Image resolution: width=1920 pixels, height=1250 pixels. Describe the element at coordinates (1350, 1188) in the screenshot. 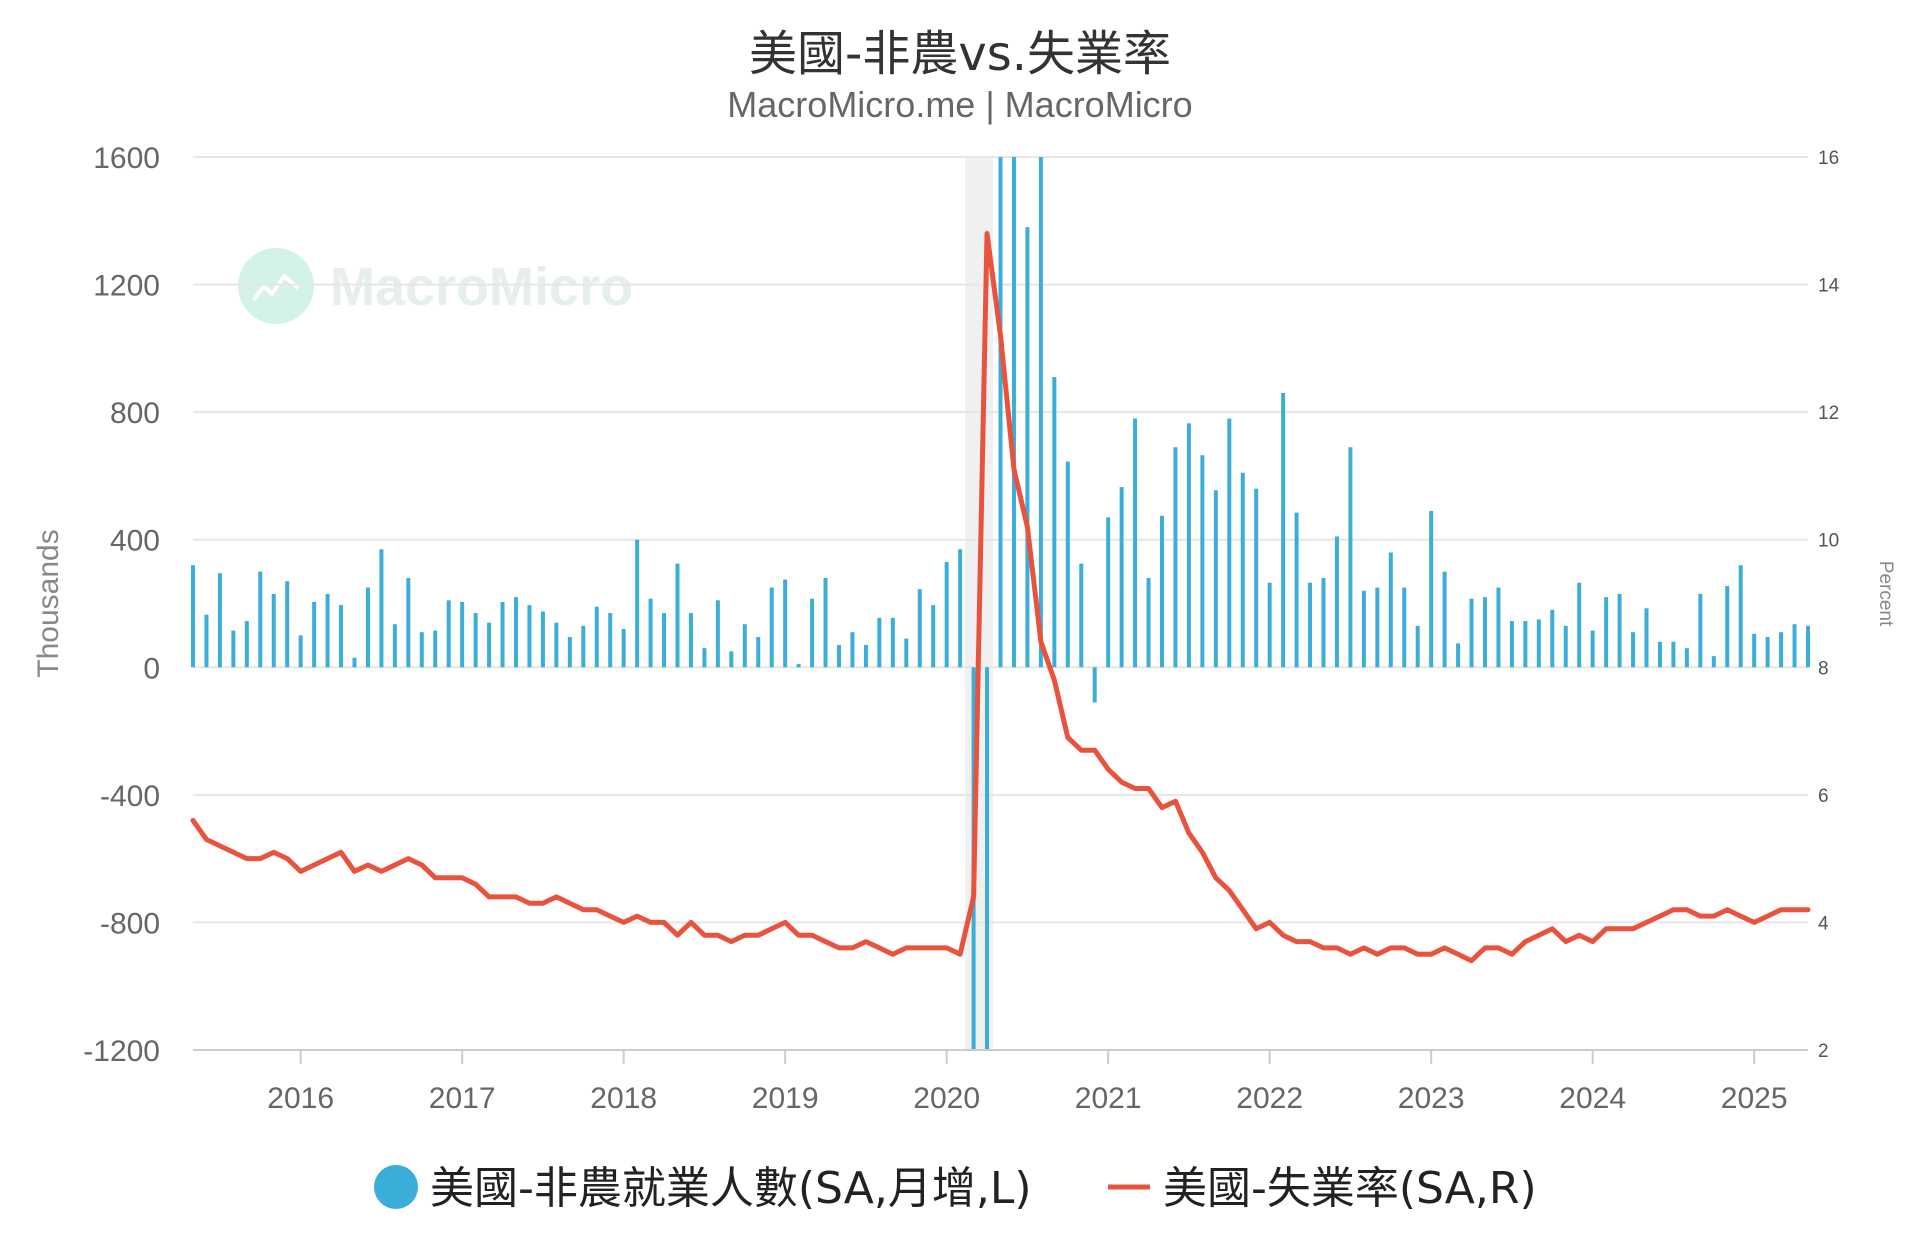

I see `legend-line-label: 美國-失業率(SA,R)` at that location.